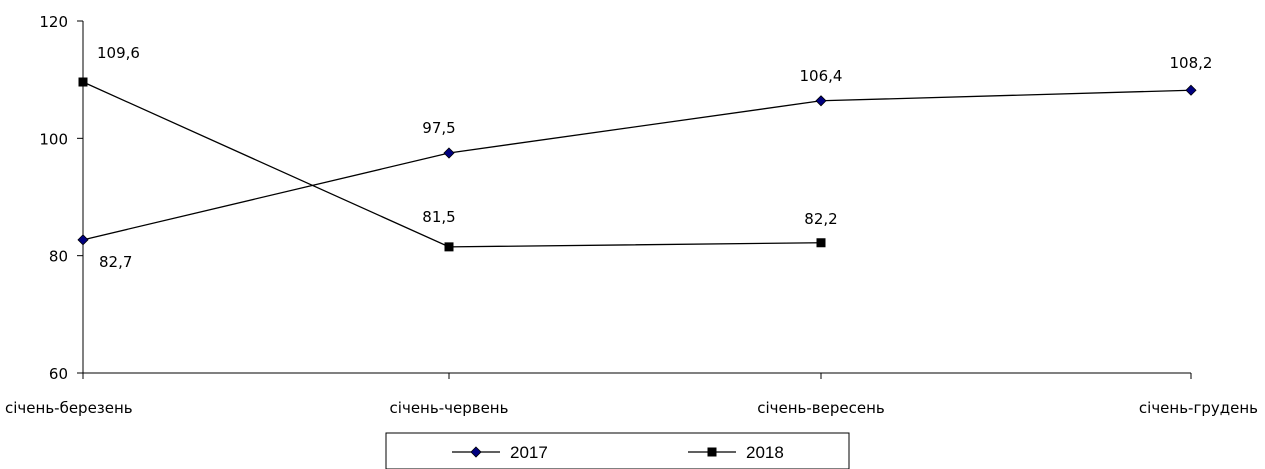  I want to click on data-label-2017: 82,7, so click(115, 262).